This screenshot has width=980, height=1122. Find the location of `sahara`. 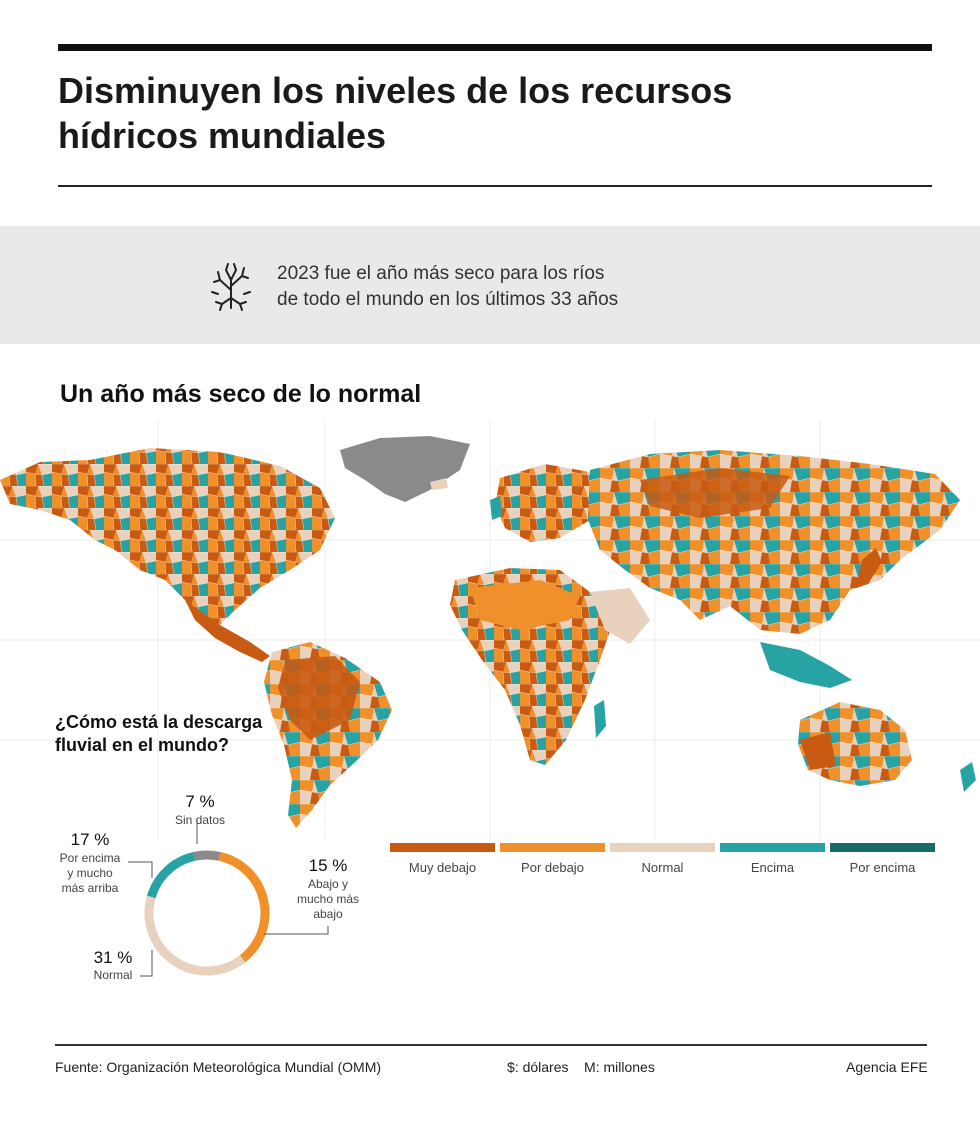

sahara is located at coordinates (525, 605).